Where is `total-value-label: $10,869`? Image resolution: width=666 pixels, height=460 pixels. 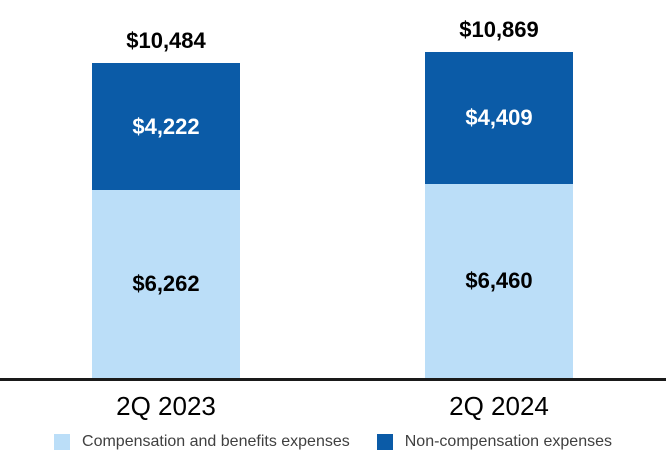
total-value-label: $10,869 is located at coordinates (499, 29).